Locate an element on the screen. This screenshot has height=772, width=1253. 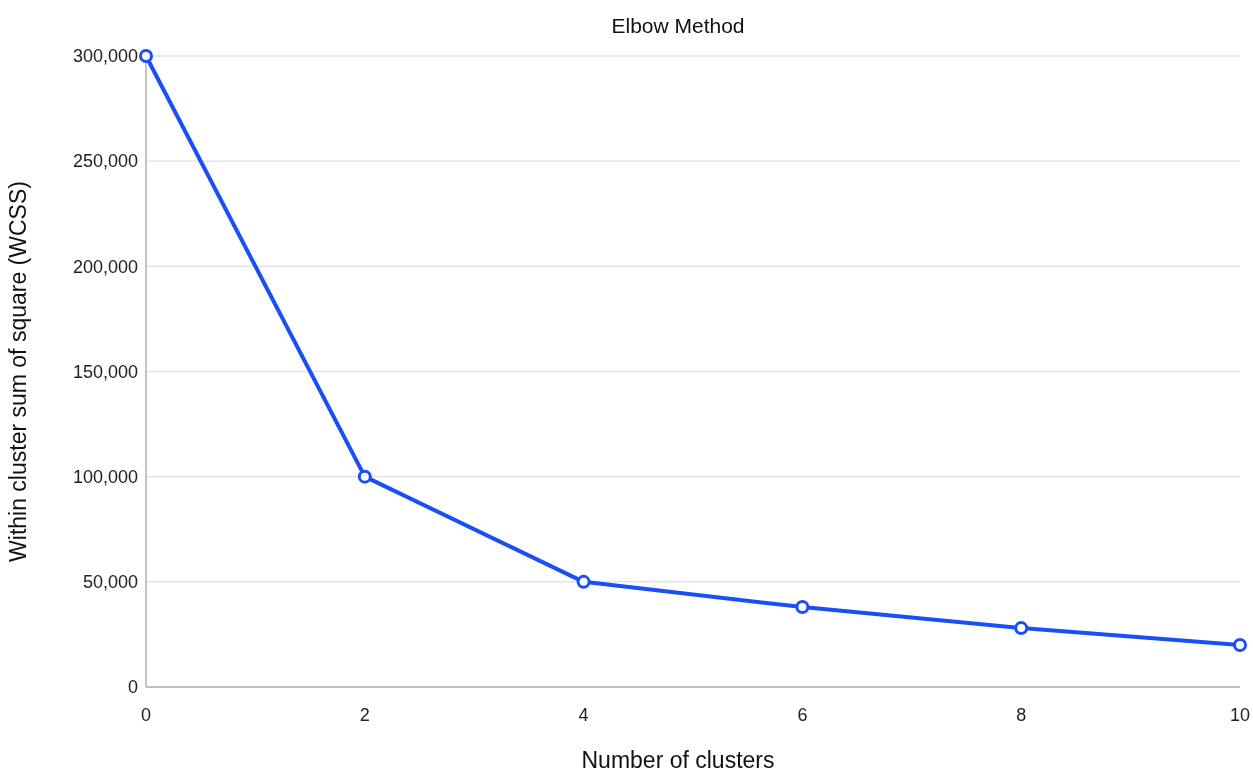
x-tick-label: 2 is located at coordinates (364, 715).